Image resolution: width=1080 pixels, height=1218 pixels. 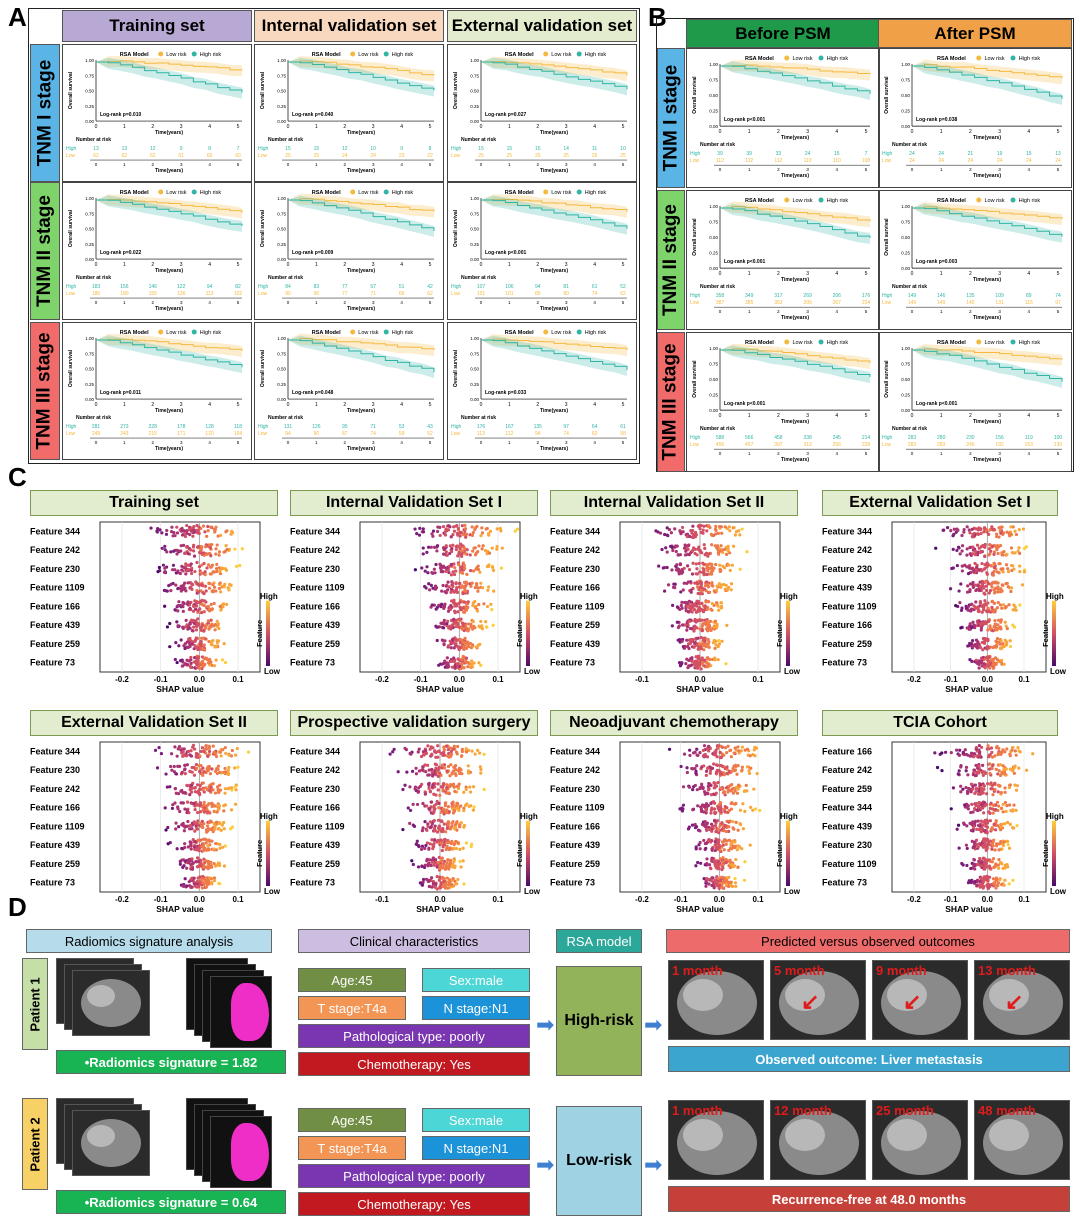 What do you see at coordinates (779, 853) in the screenshot?
I see `color-bar-title: Feature` at bounding box center [779, 853].